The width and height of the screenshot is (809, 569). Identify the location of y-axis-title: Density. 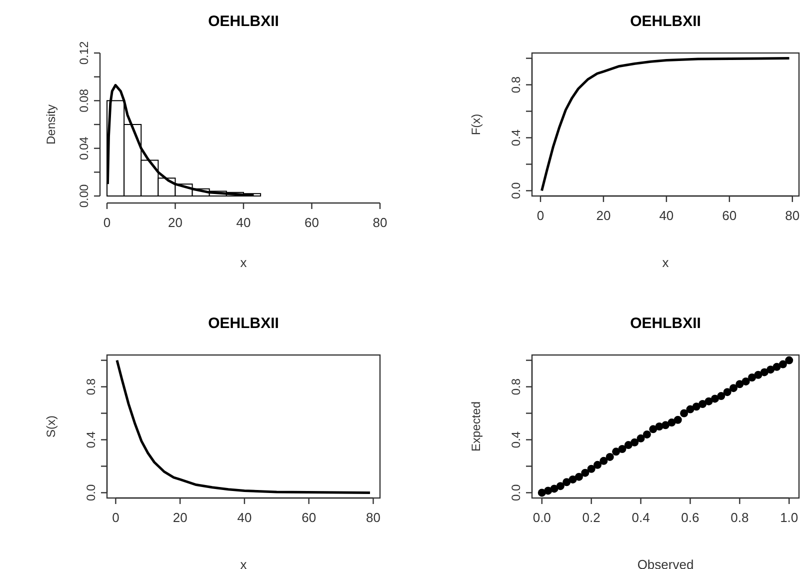
(51, 124).